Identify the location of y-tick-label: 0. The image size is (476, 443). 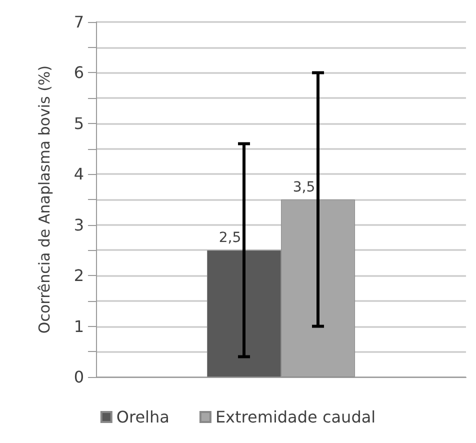
(79, 377).